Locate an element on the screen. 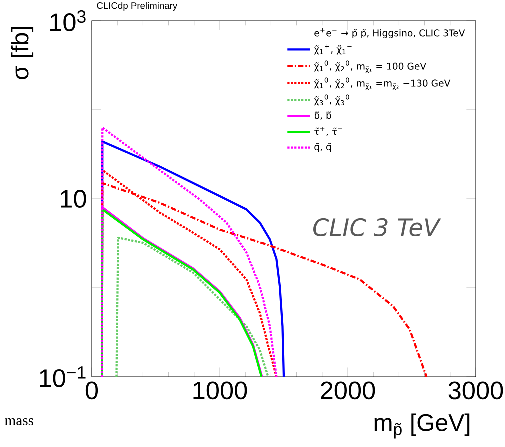 The width and height of the screenshot is (505, 447). x-tick-label: 2000 is located at coordinates (348, 391).